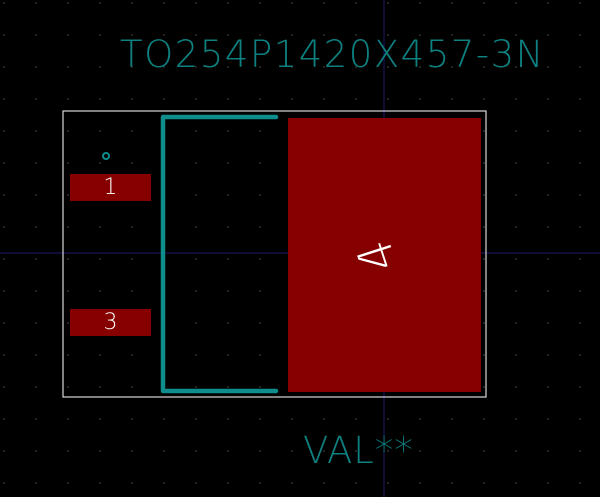  I want to click on pin1-marker, so click(106, 156).